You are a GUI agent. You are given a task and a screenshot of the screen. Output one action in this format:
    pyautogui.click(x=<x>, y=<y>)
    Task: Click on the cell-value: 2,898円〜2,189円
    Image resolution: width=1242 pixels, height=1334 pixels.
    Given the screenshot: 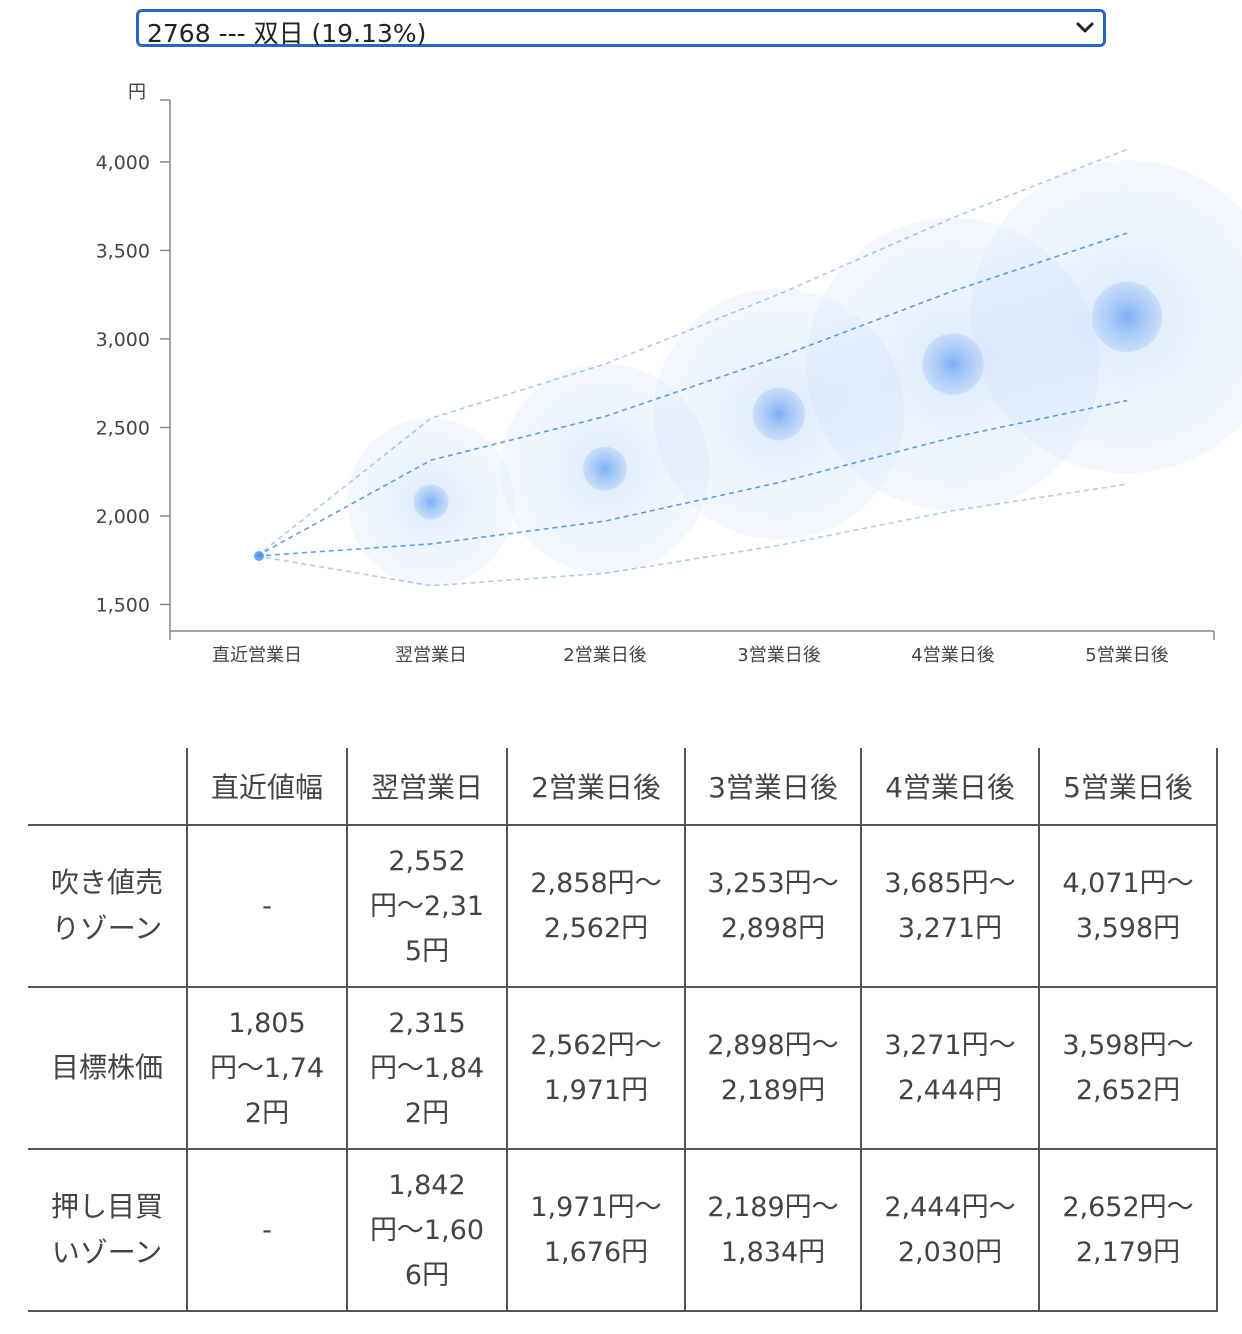 What is the action you would take?
    pyautogui.click(x=773, y=1068)
    